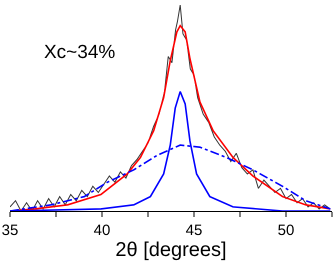 Image resolution: width=333 pixels, height=262 pixels. What do you see at coordinates (10, 230) in the screenshot?
I see `x-tick-label: 35` at bounding box center [10, 230].